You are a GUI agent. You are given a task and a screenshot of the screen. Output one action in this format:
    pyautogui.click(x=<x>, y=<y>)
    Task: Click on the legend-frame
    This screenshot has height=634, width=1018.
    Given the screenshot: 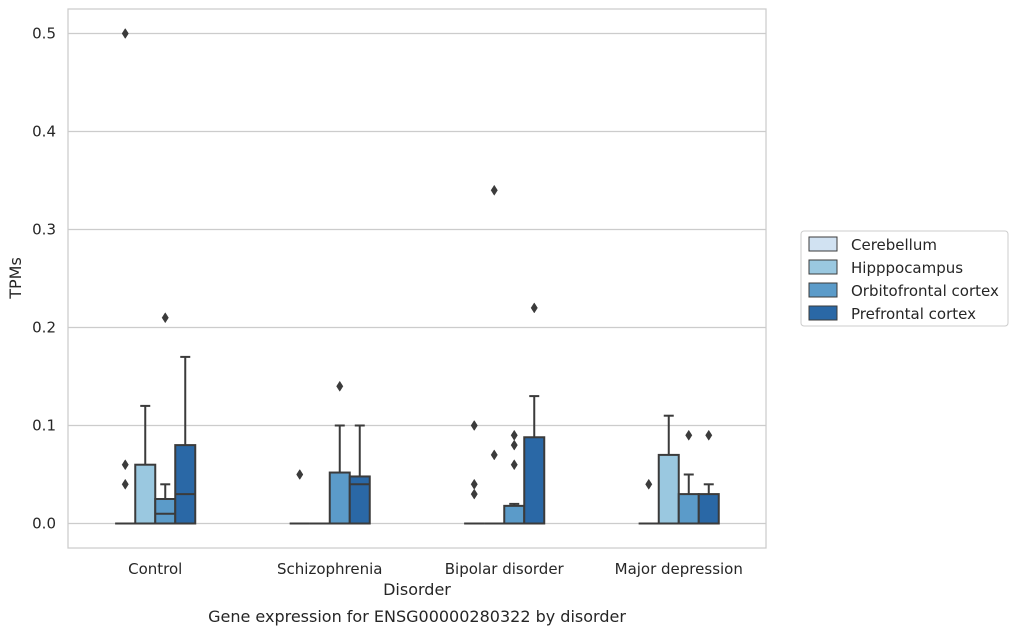 What is the action you would take?
    pyautogui.click(x=904, y=278)
    